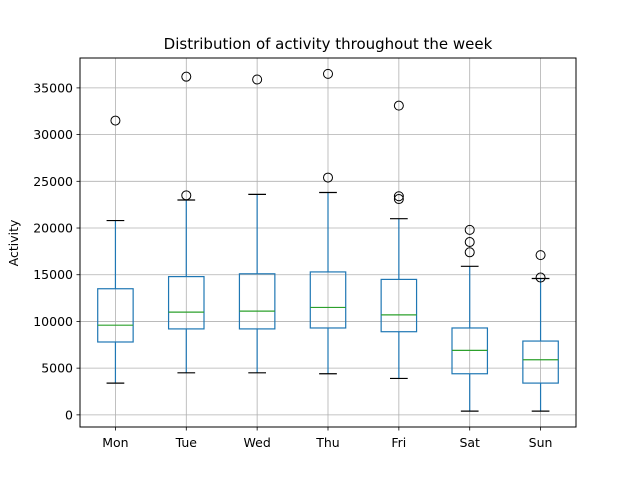  I want to click on y-tick-label-20000: 20000, so click(53, 228).